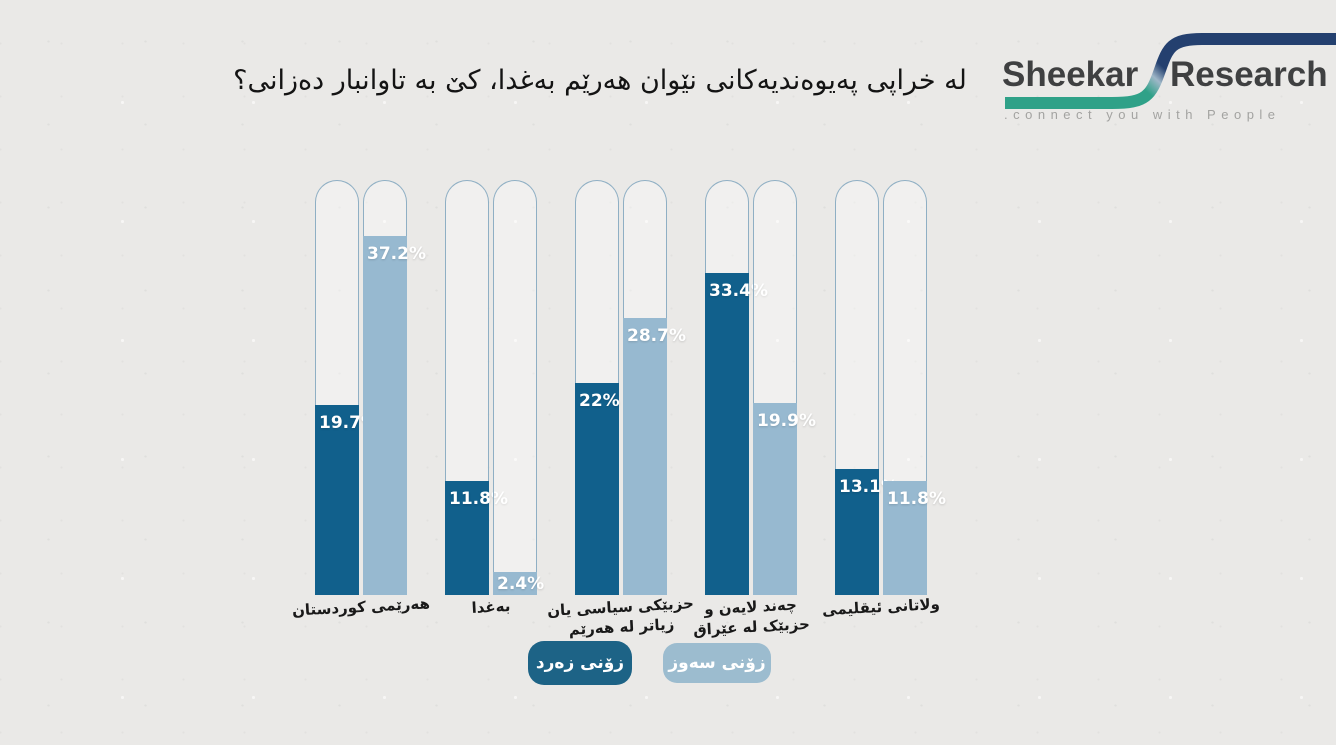 This screenshot has height=745, width=1336. What do you see at coordinates (784, 499) in the screenshot?
I see `bar-green-zone-cat3: 19.9%` at bounding box center [784, 499].